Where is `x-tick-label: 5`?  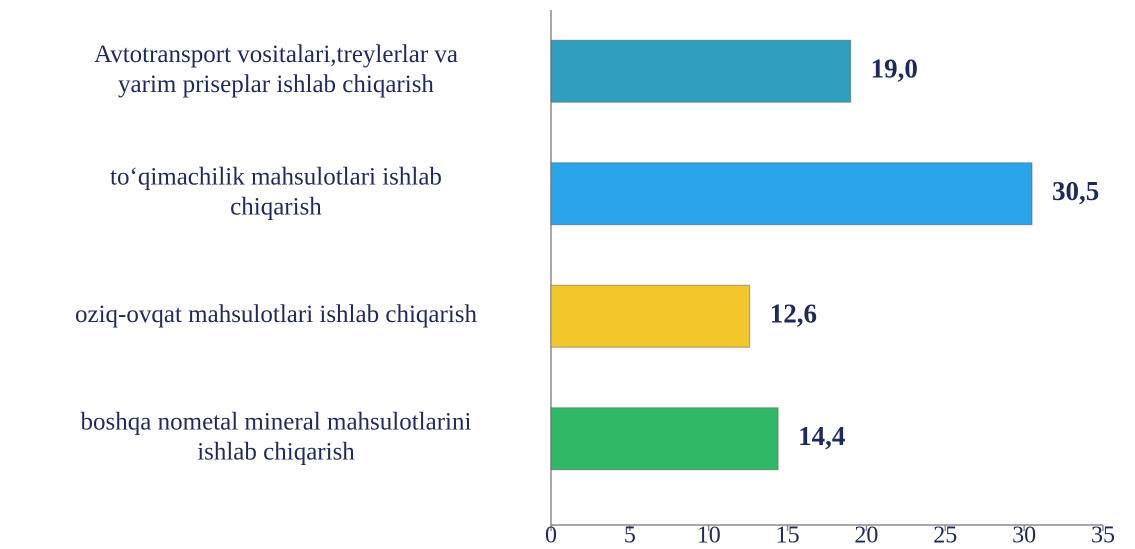 x-tick-label: 5 is located at coordinates (630, 536).